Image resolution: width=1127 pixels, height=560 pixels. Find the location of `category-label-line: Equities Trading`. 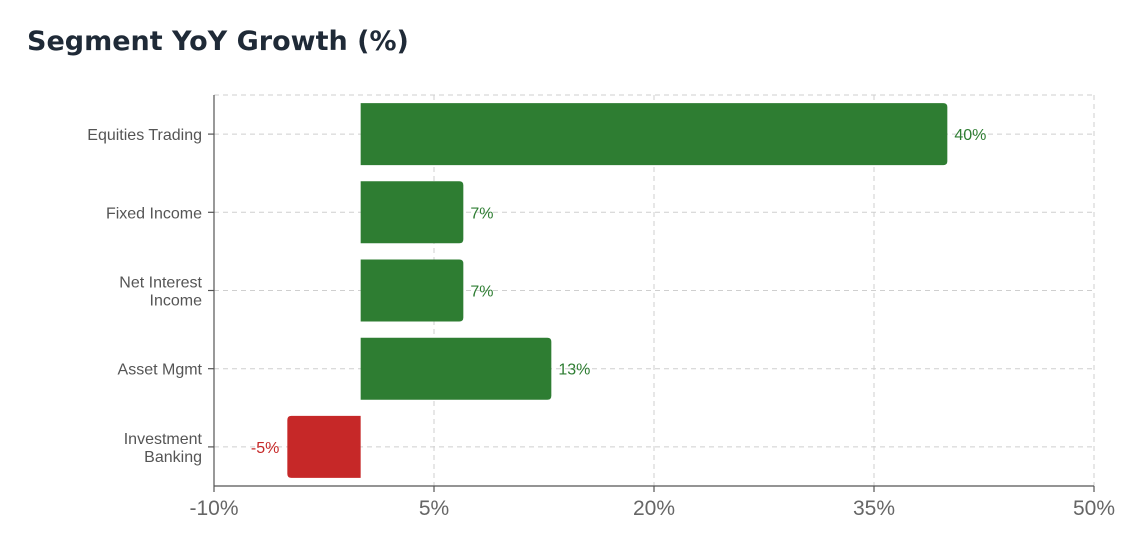

category-label-line: Equities Trading is located at coordinates (144, 135).